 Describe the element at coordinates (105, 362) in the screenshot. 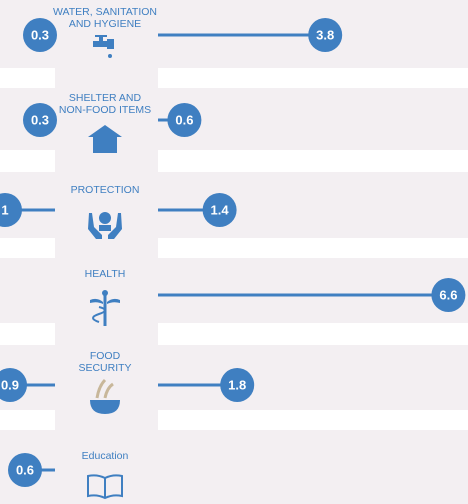

I see `sector-label: FOOD SECURITY` at that location.